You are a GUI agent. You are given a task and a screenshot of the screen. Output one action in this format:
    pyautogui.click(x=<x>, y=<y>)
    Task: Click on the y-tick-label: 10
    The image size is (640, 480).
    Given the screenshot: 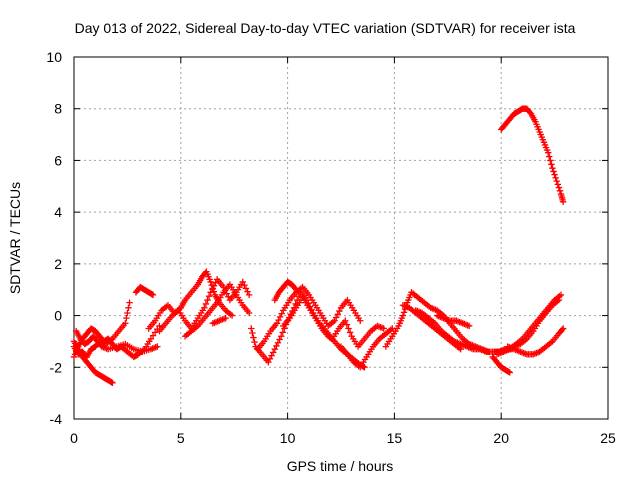 What is the action you would take?
    pyautogui.click(x=54, y=57)
    